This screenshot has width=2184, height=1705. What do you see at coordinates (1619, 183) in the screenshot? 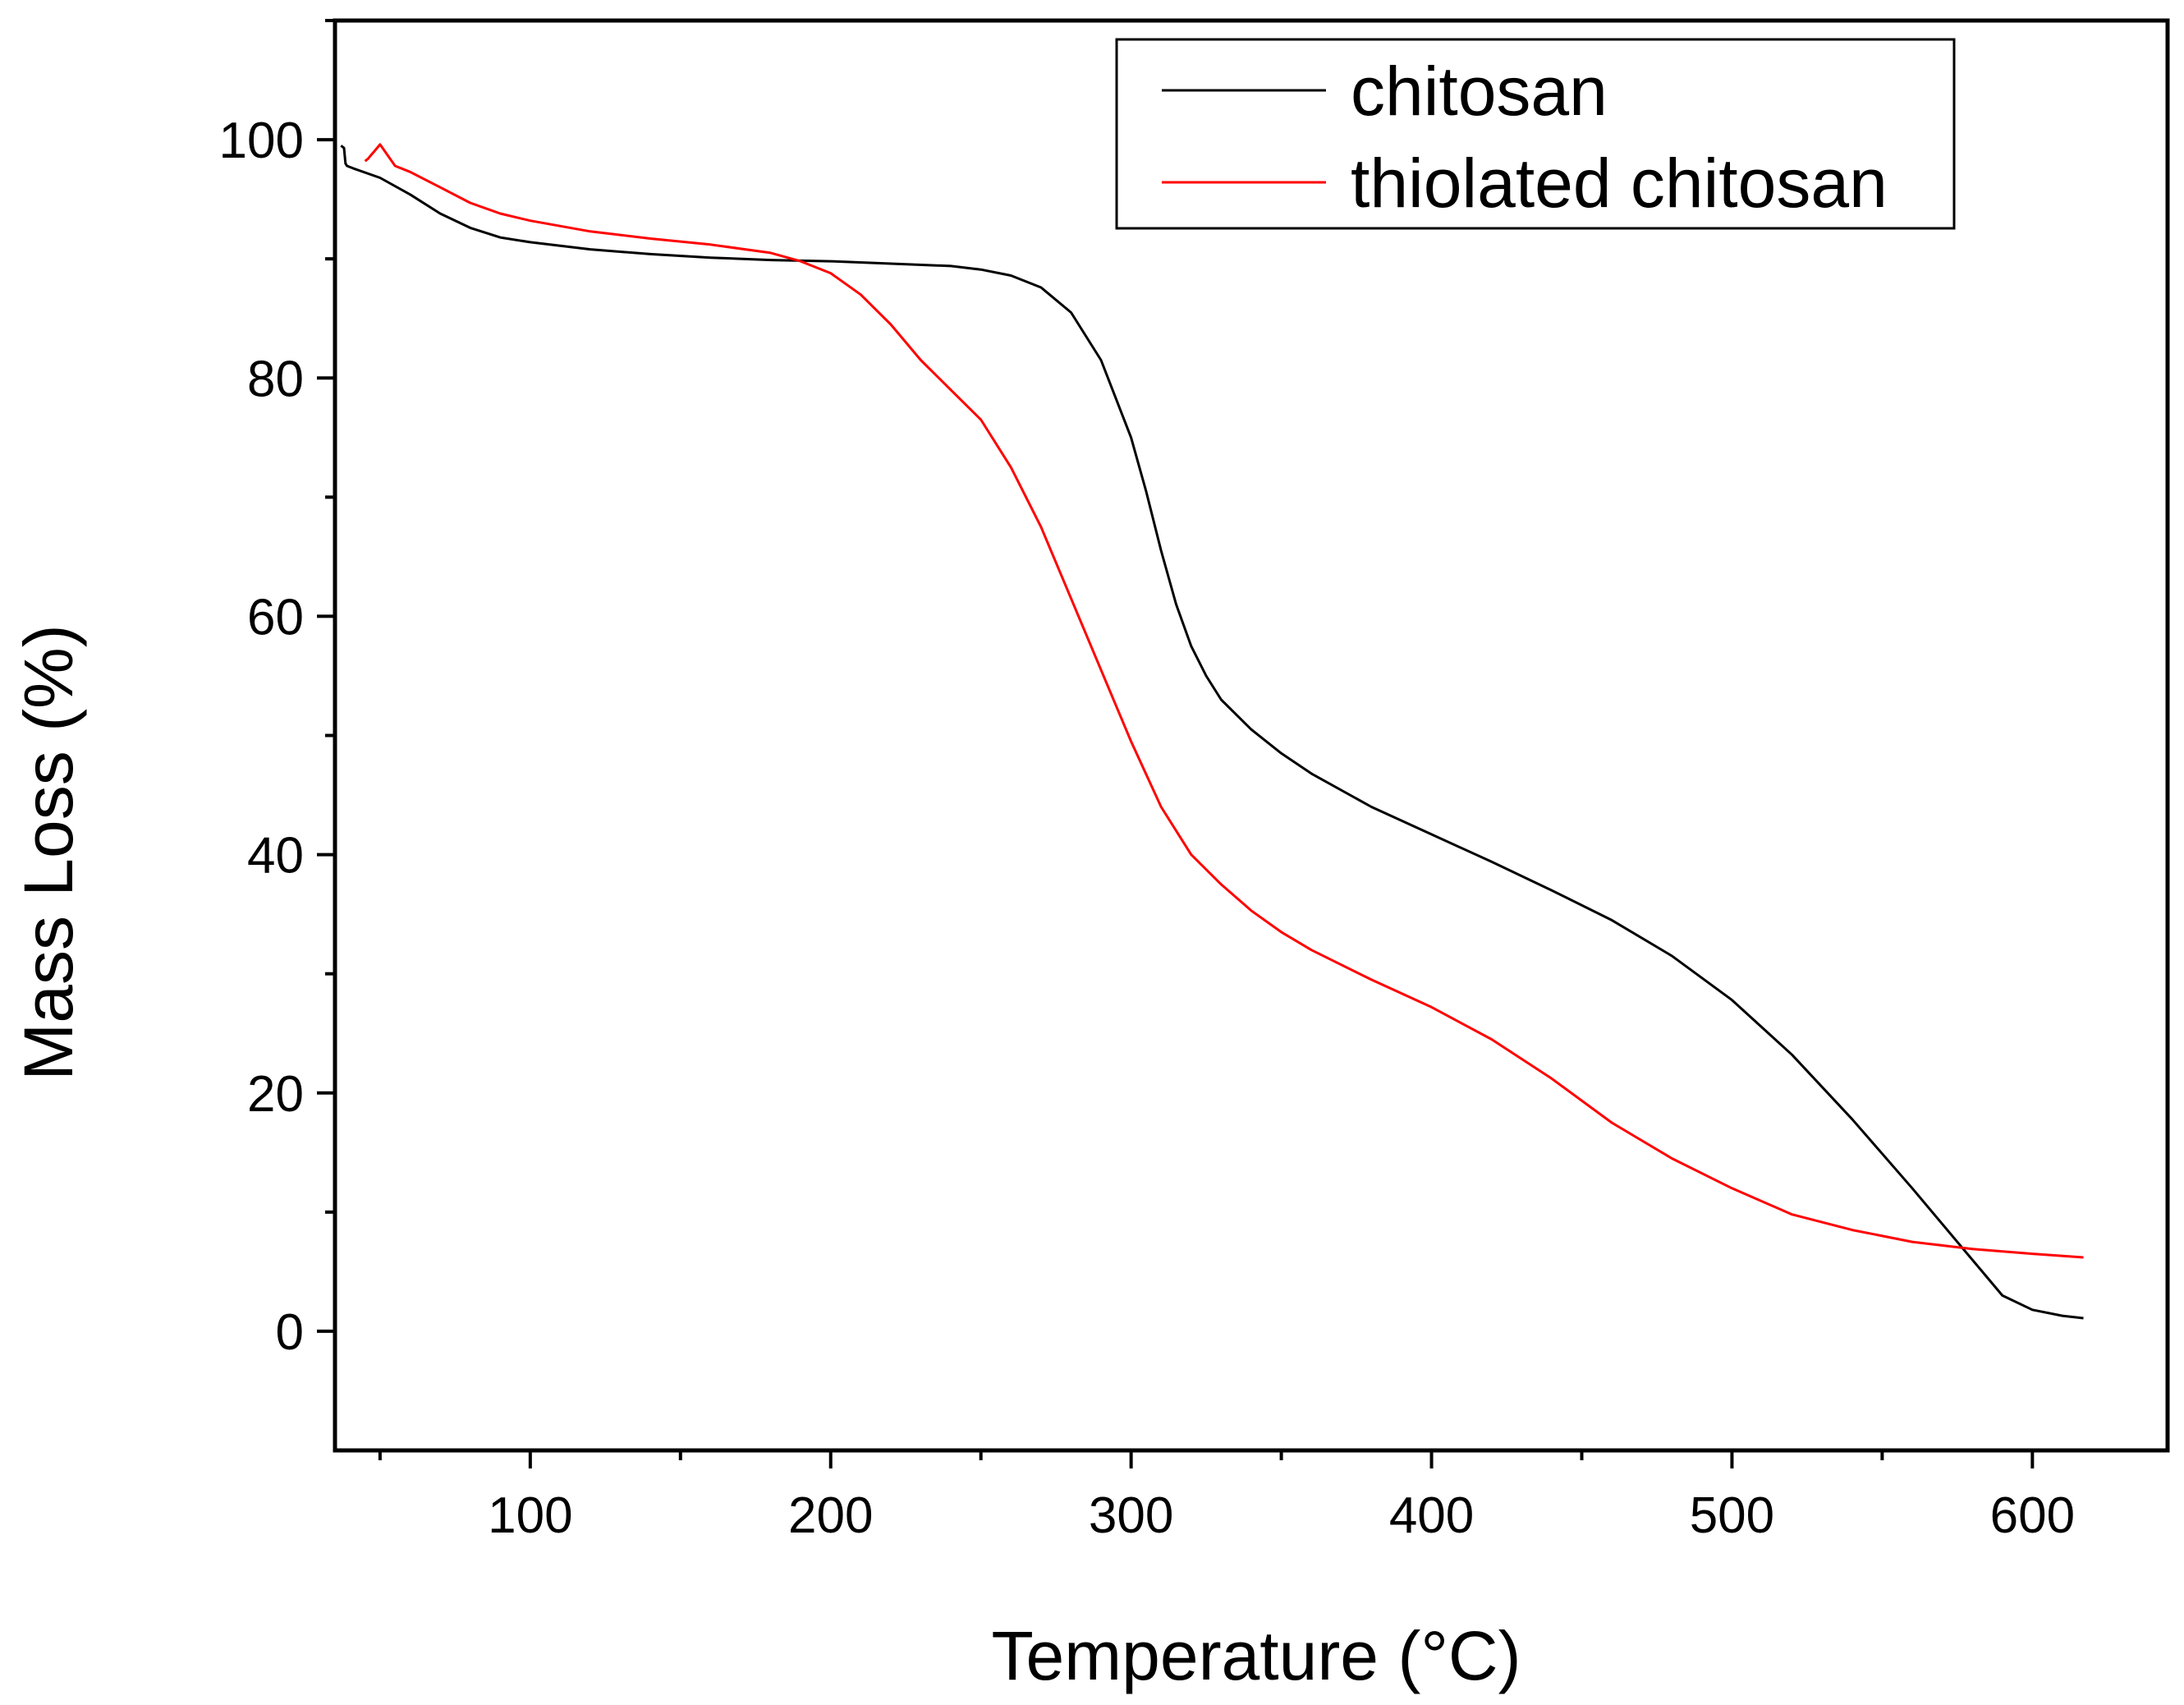
I see `legend-label-thiolated-chitosan: thiolated chitosan` at bounding box center [1619, 183].